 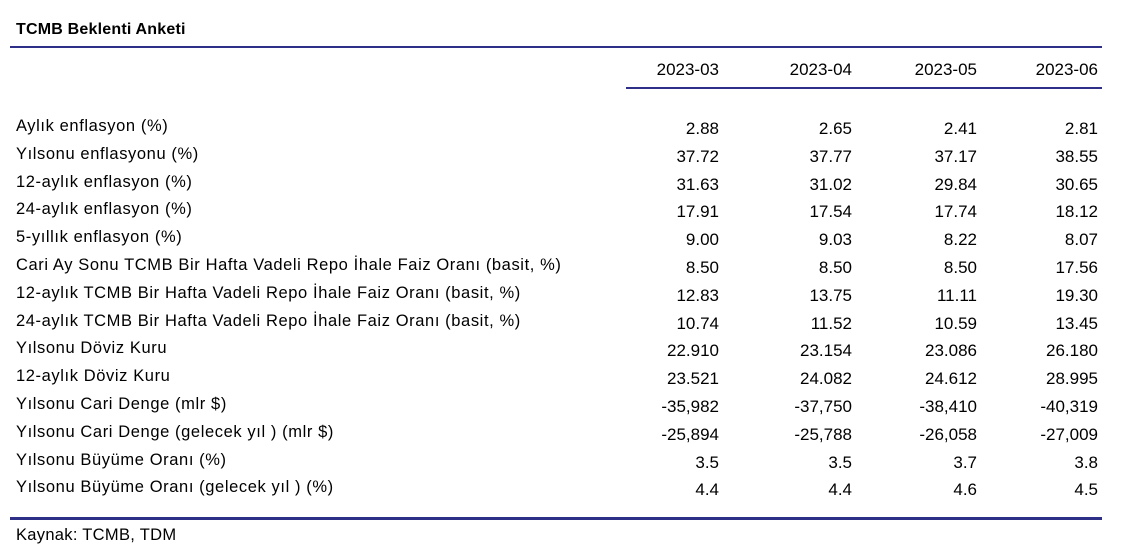 I want to click on cell-value: 8.22, so click(x=960, y=240).